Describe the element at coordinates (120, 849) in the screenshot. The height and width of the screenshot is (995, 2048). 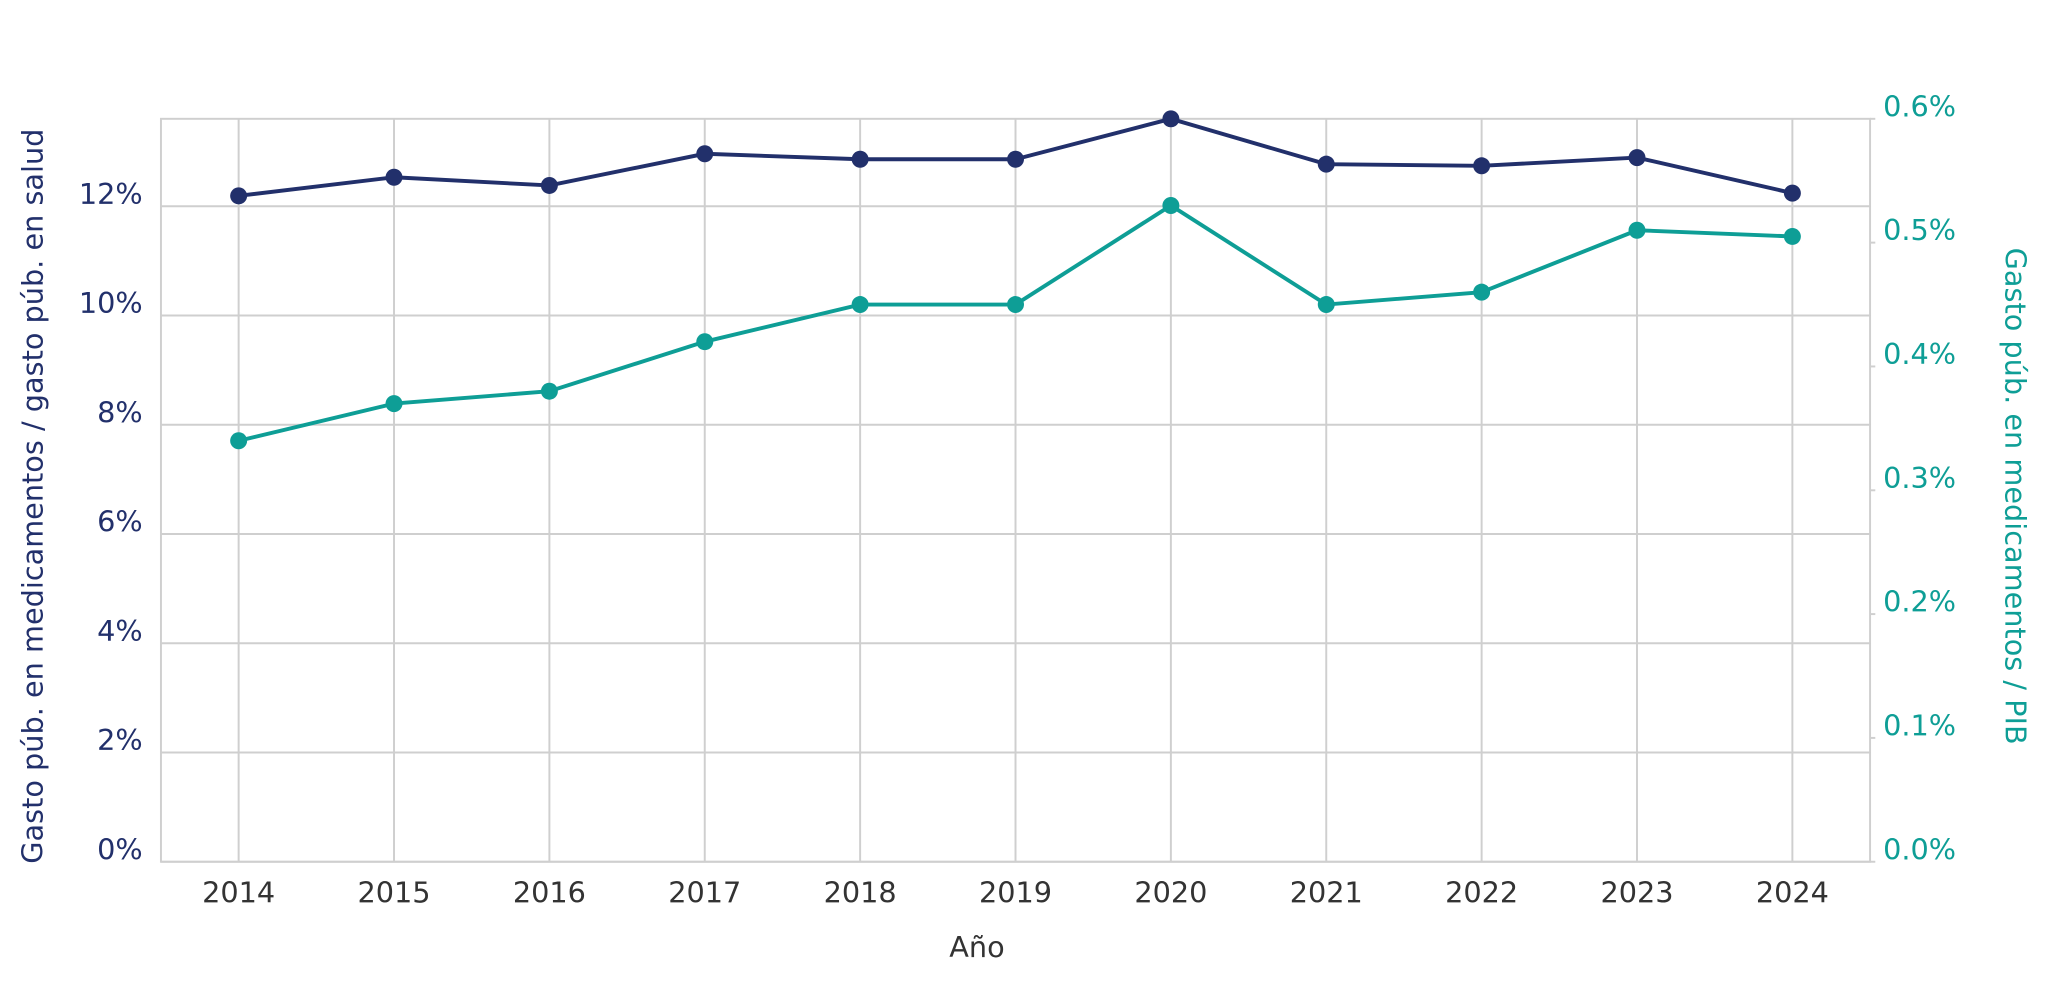
I see `y-tick-label: 0%` at that location.